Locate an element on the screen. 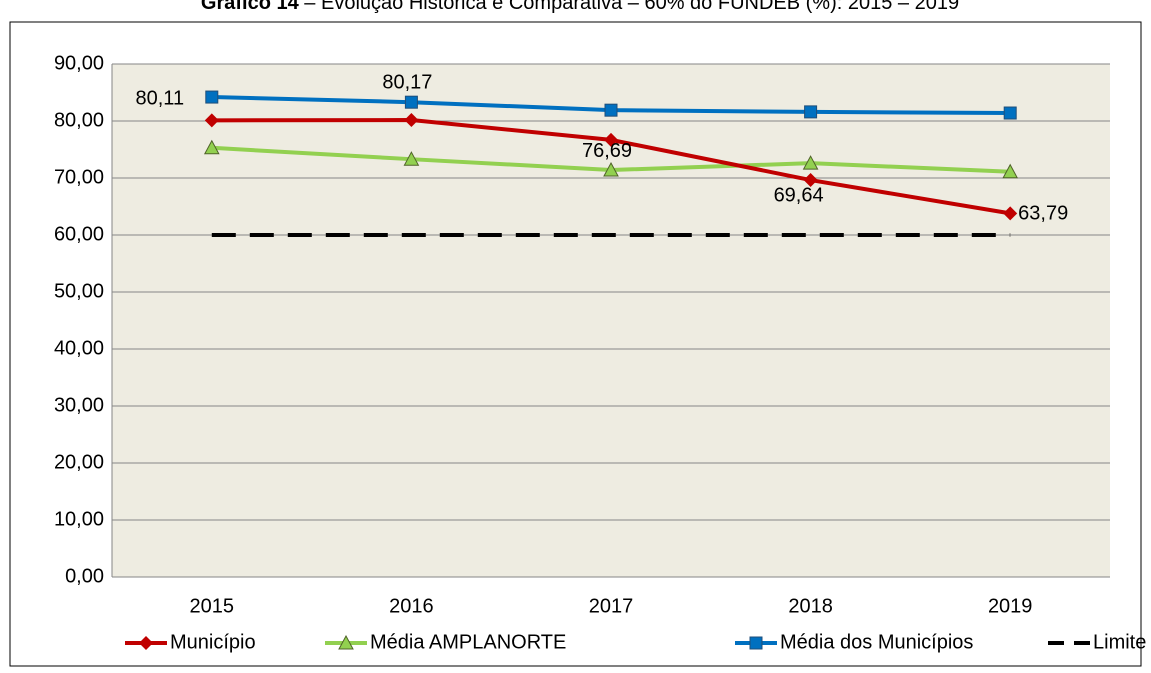 The width and height of the screenshot is (1151, 673). legend-label: Média AMPLANORTE is located at coordinates (468, 642).